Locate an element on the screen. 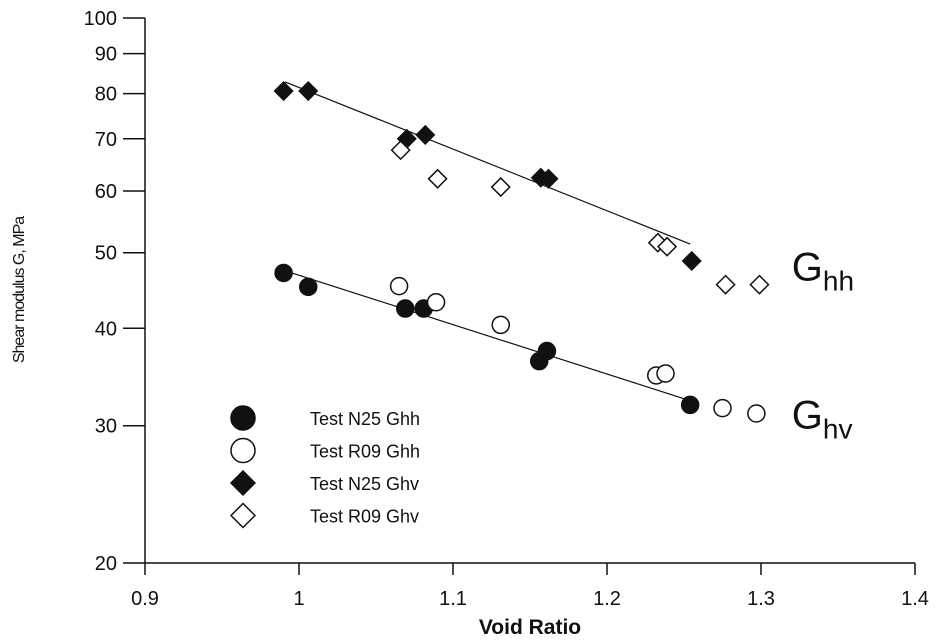  x-tick-label: 0.9 is located at coordinates (145, 599).